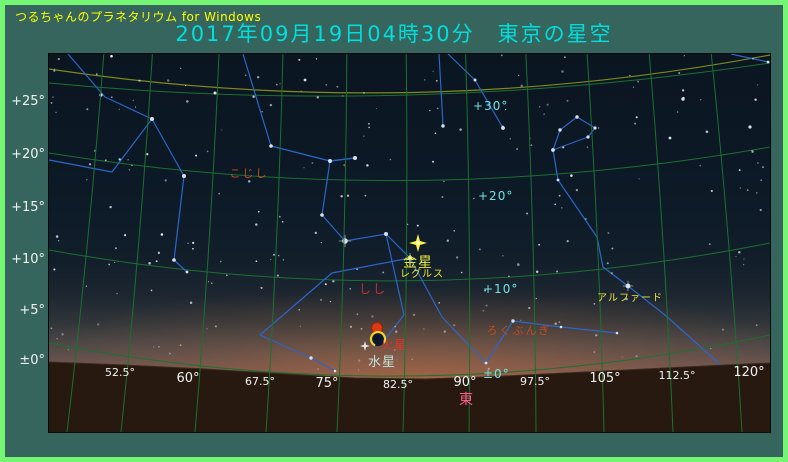 The image size is (788, 462). What do you see at coordinates (187, 378) in the screenshot?
I see `azimuth-label: 60°` at bounding box center [187, 378].